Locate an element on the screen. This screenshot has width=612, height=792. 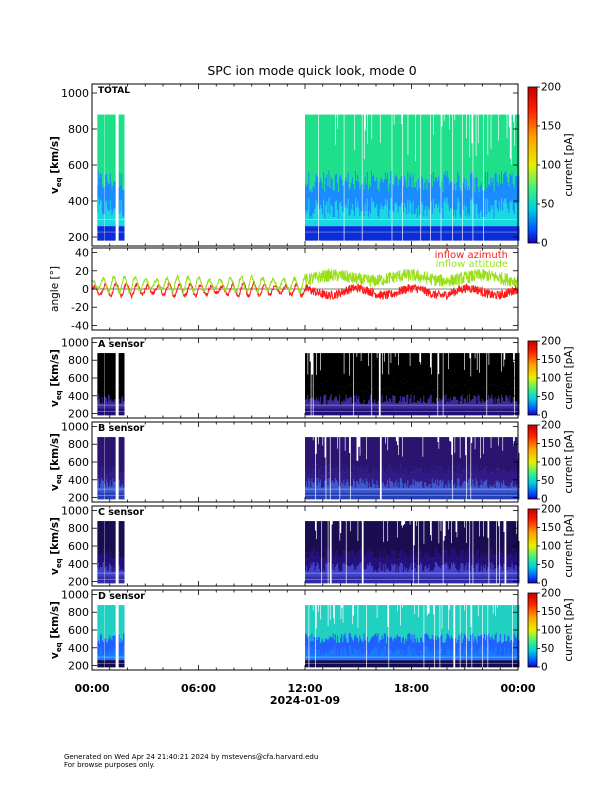
y-tick-label: 800 is located at coordinates (78, 129).